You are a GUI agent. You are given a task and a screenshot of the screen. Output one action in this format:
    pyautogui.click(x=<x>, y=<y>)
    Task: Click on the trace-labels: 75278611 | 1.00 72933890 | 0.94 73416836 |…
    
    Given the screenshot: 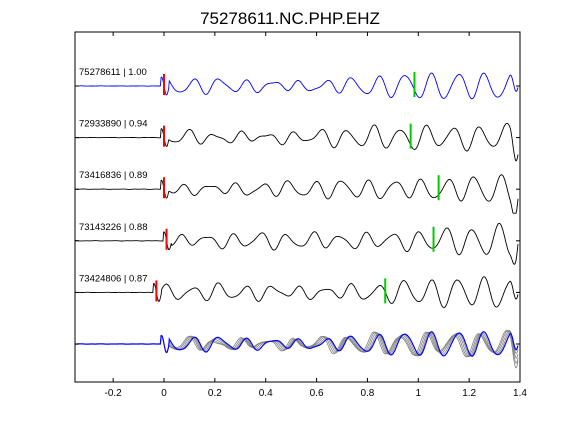 What is the action you would take?
    pyautogui.click(x=113, y=175)
    